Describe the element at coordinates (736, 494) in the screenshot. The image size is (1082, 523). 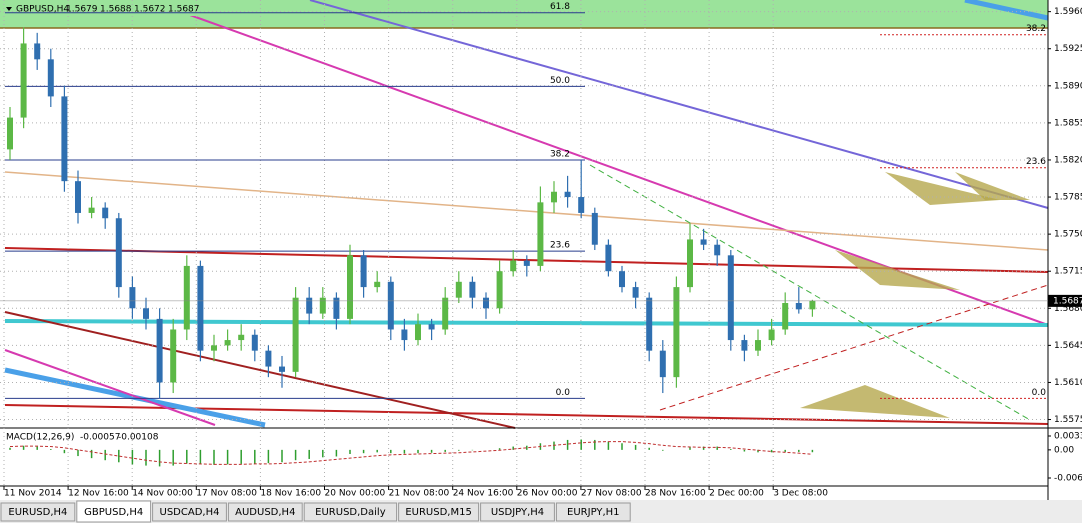
I see `x-tick-label: 2 Dec 00:00` at that location.